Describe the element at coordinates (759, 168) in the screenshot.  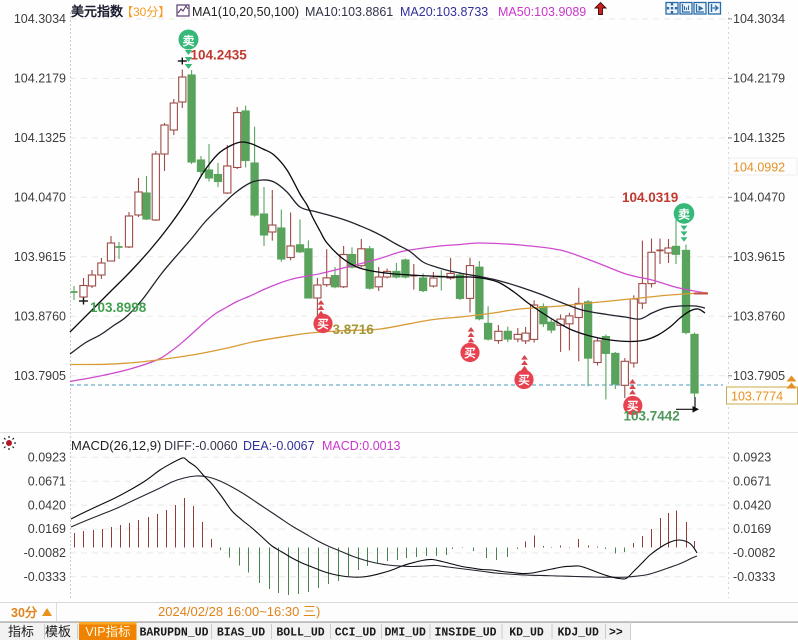
I see `svg-text: 104.0992` at that location.